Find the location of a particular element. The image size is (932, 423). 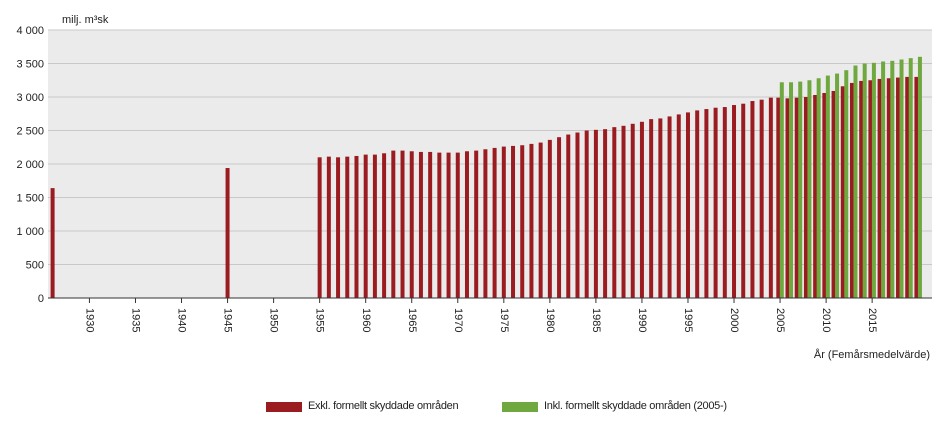

x-tick-label: 1935 is located at coordinates (136, 320).